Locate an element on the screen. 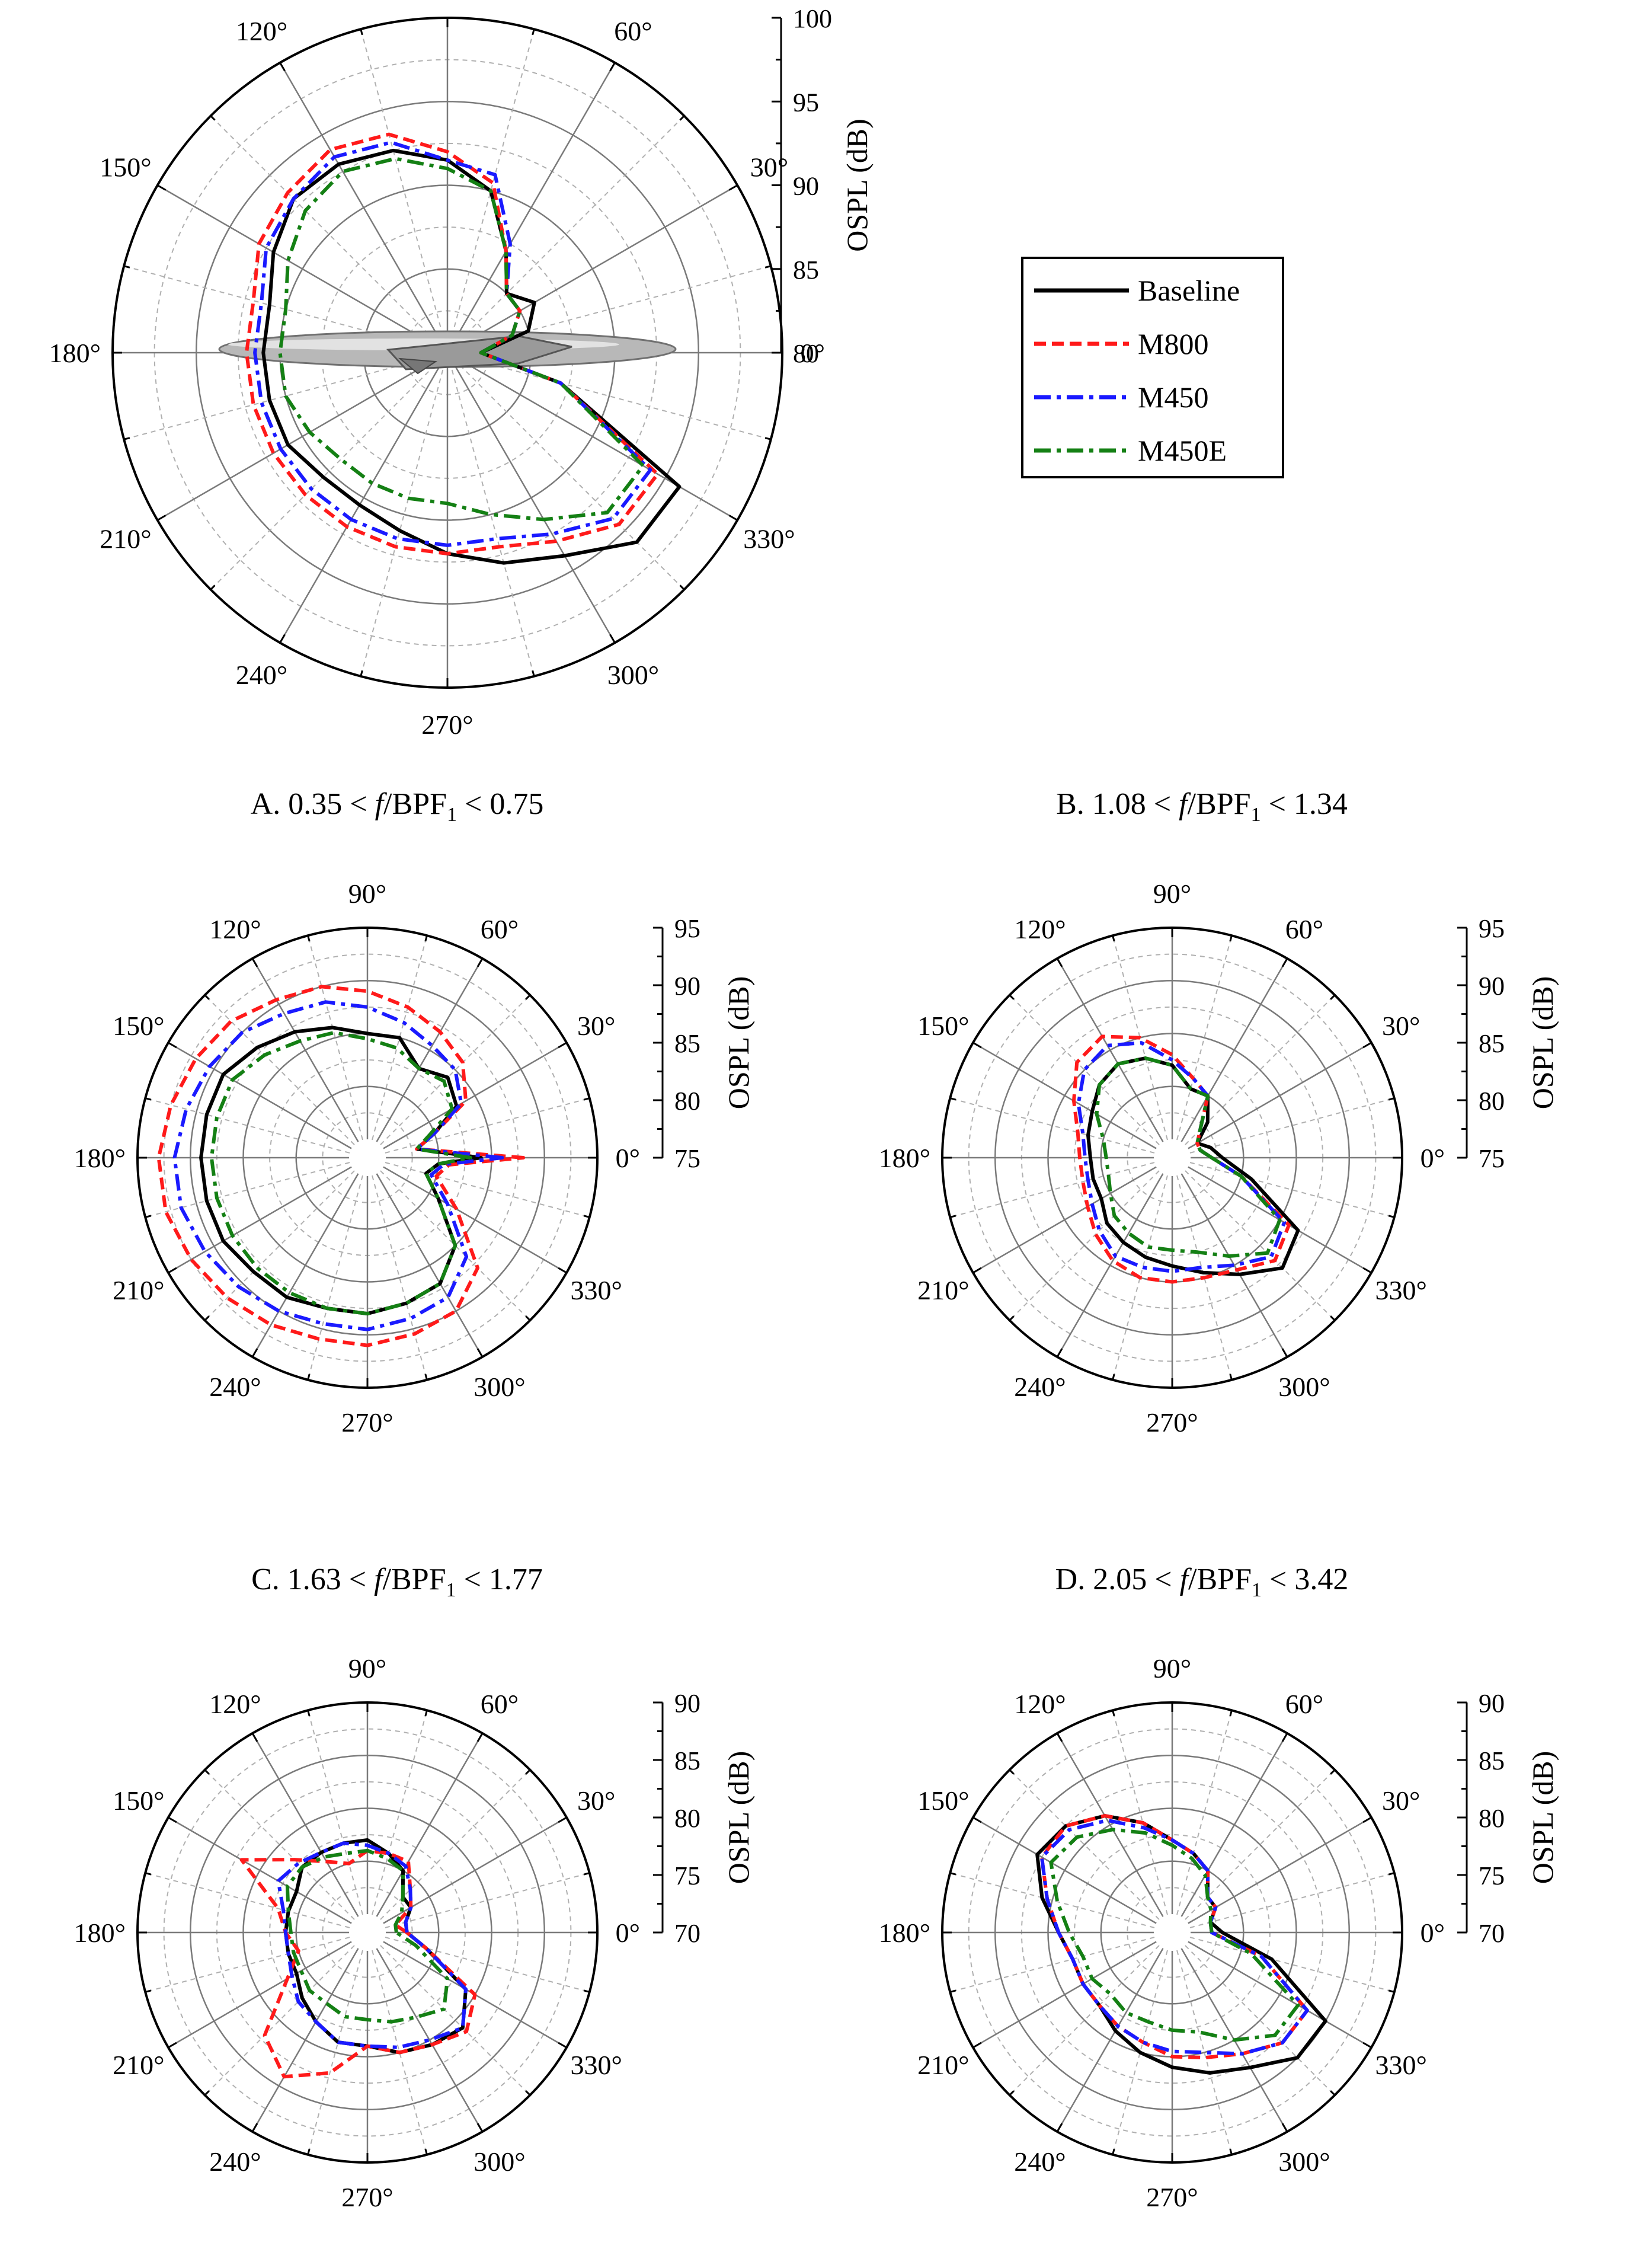  angle-label-300: 300° is located at coordinates (499, 2161).